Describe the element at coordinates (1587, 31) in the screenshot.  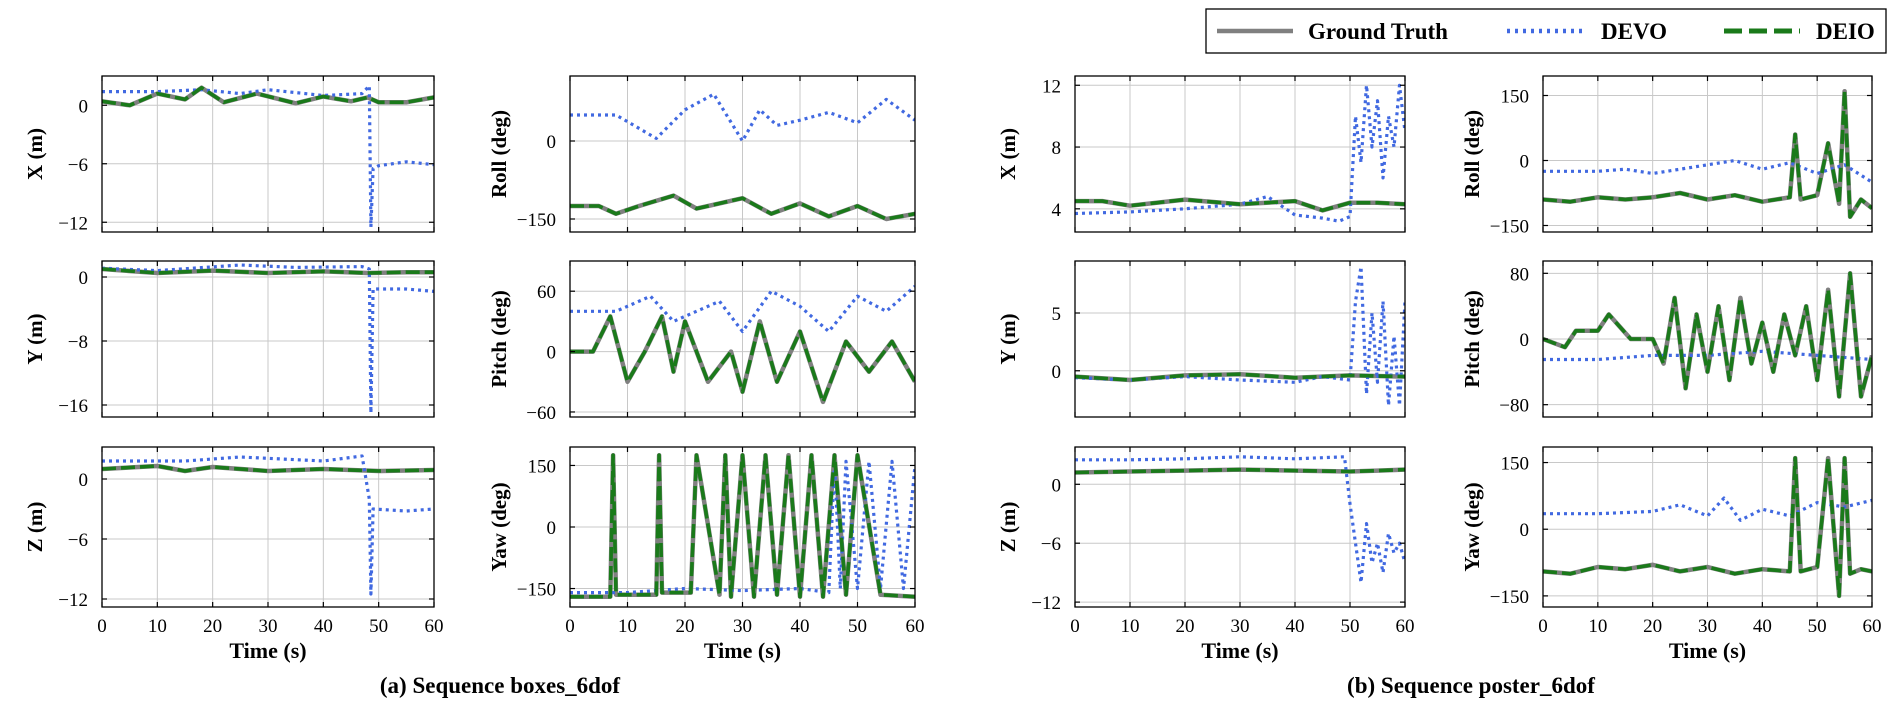
I see `legend-entry-devo: DEVO` at that location.